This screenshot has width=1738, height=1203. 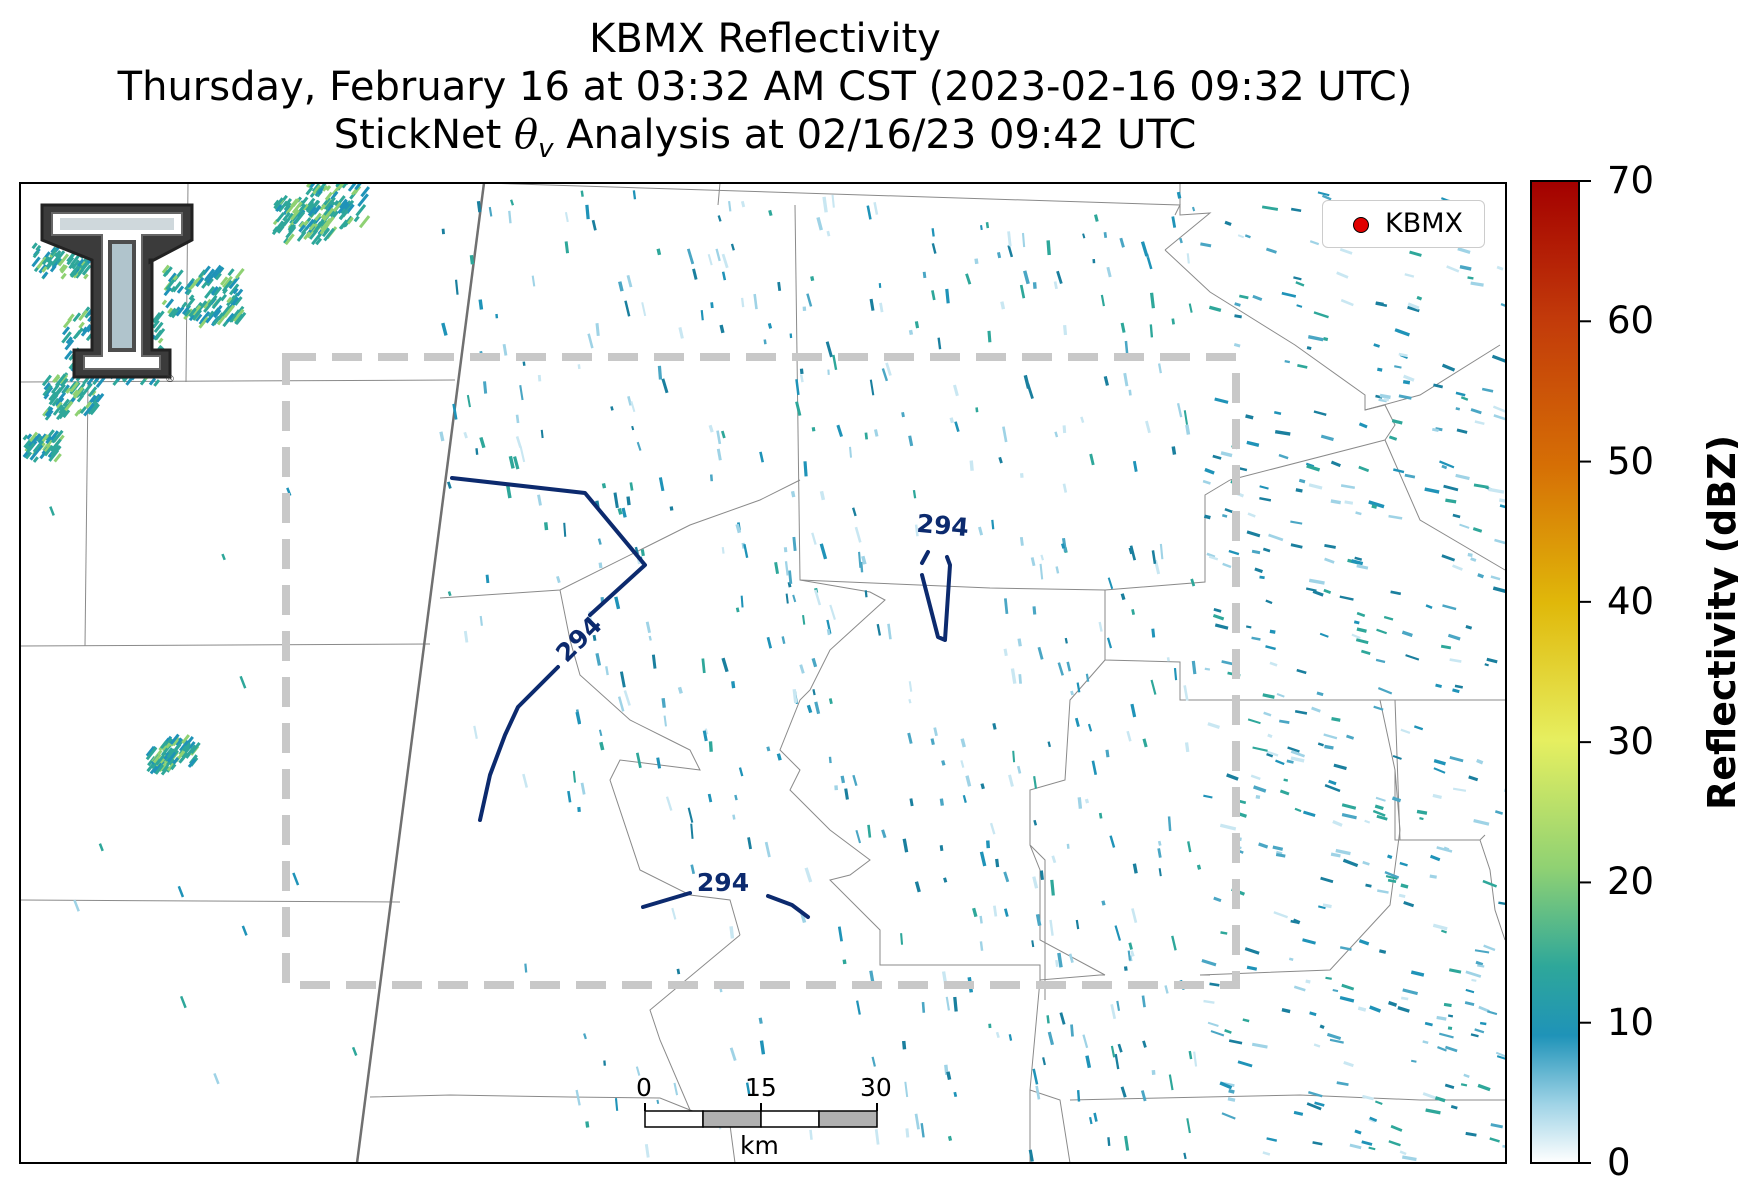 What do you see at coordinates (117, 294) in the screenshot?
I see `texas-tech-double-t-logo: ®` at bounding box center [117, 294].